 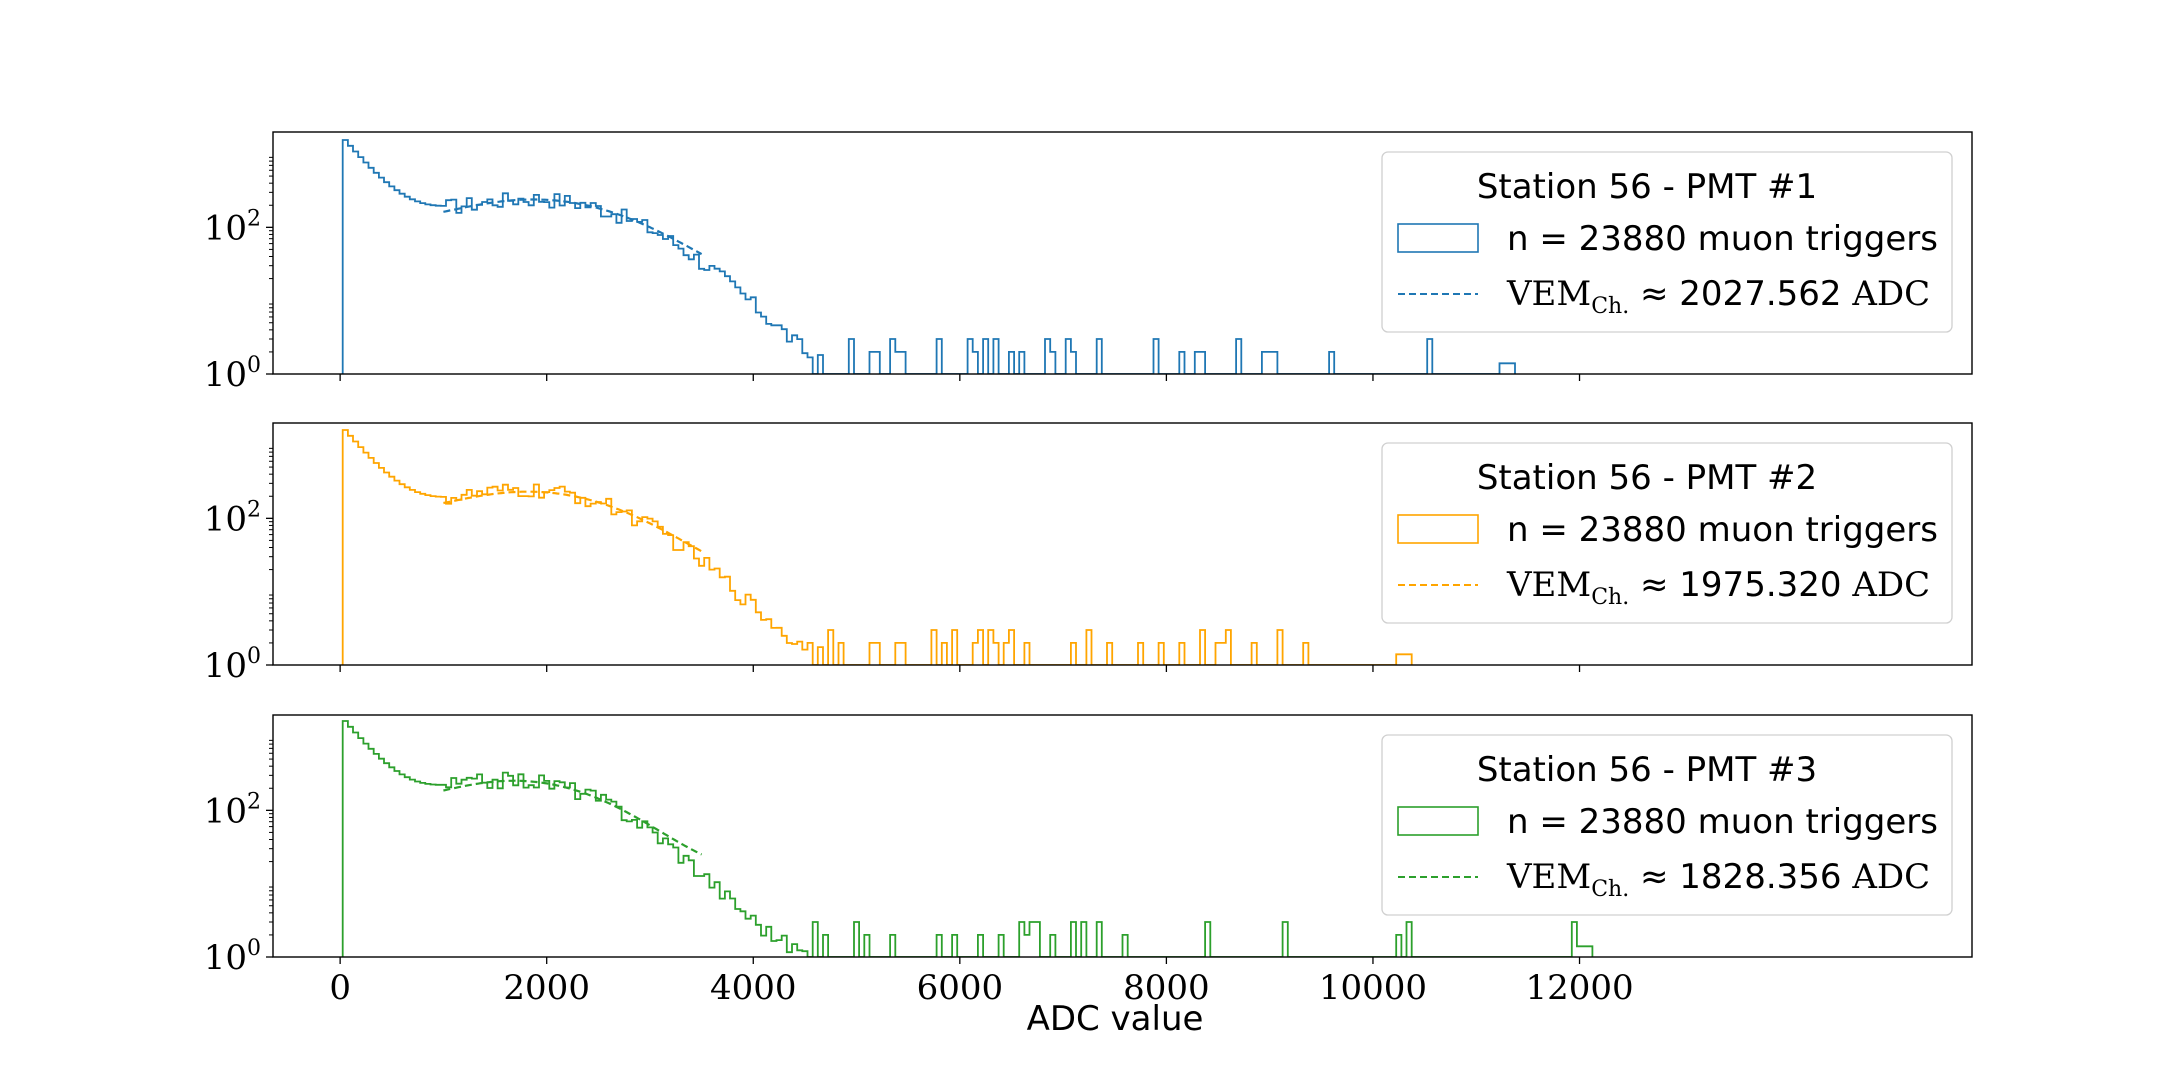 I want to click on legend-title: Station 56 - PMT #1, so click(x=1647, y=187).